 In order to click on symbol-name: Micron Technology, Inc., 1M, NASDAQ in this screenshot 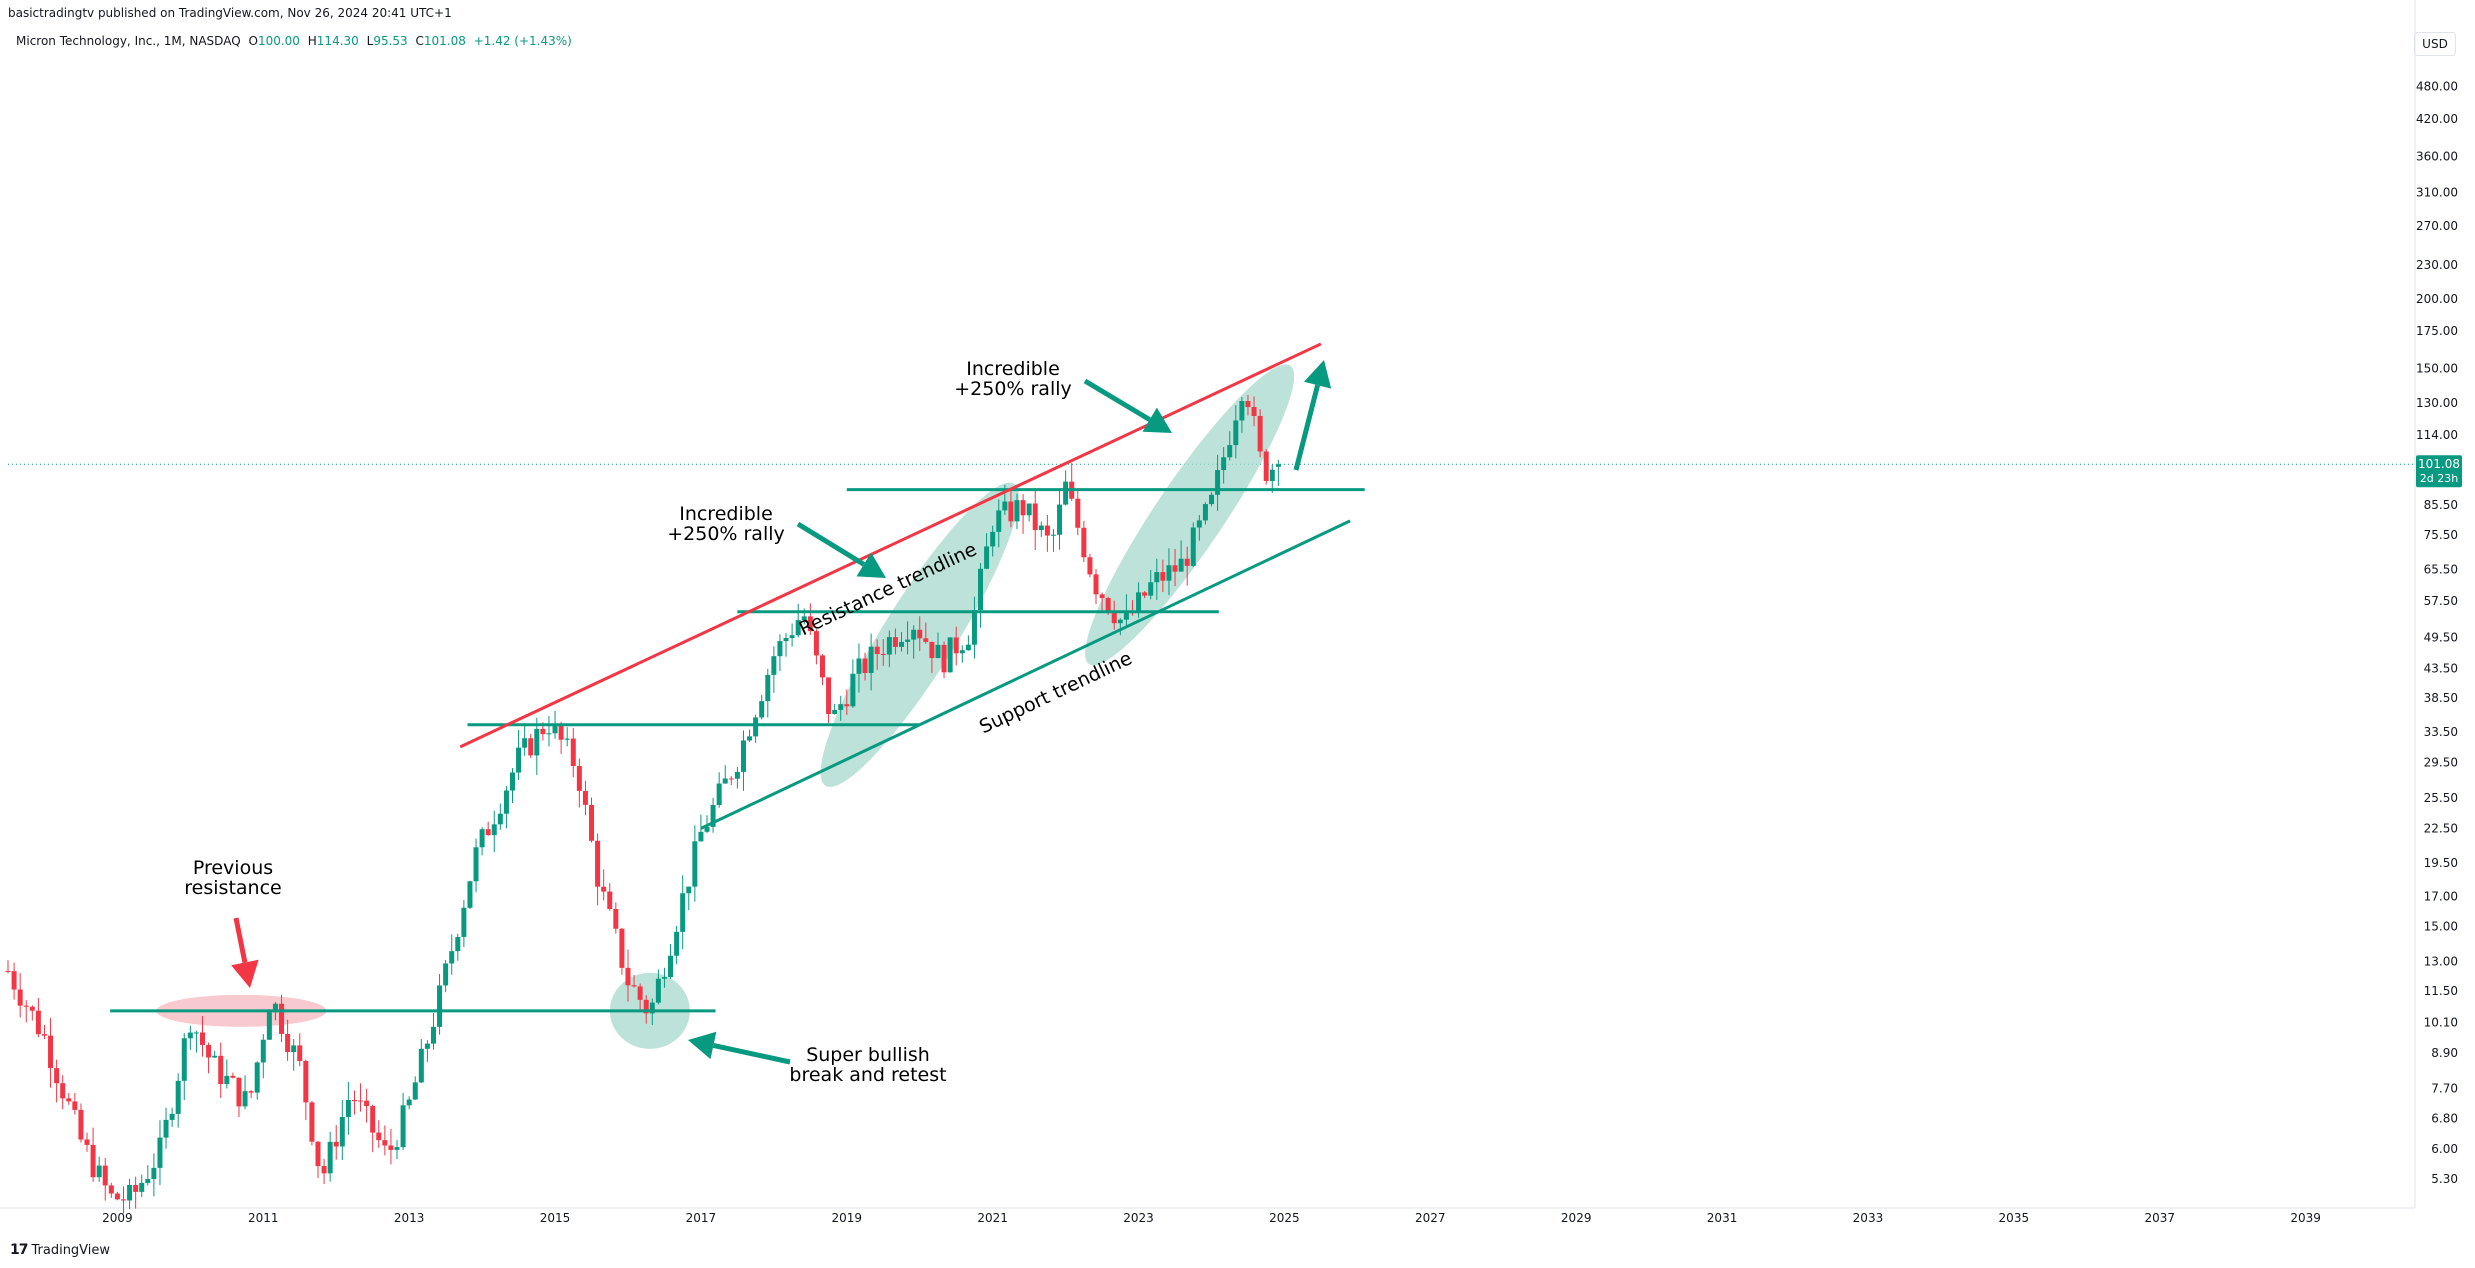, I will do `click(128, 41)`.